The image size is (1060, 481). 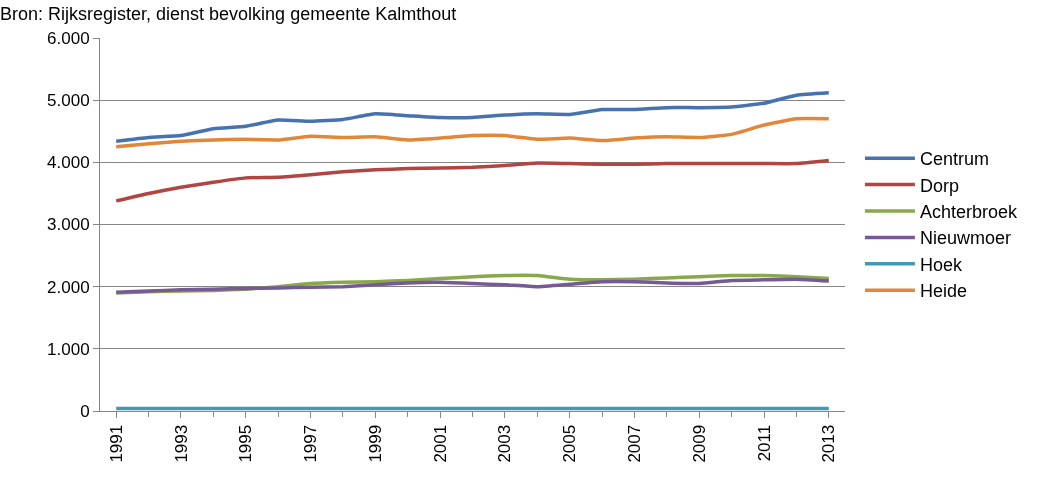 What do you see at coordinates (943, 291) in the screenshot?
I see `legend-label: Heide` at bounding box center [943, 291].